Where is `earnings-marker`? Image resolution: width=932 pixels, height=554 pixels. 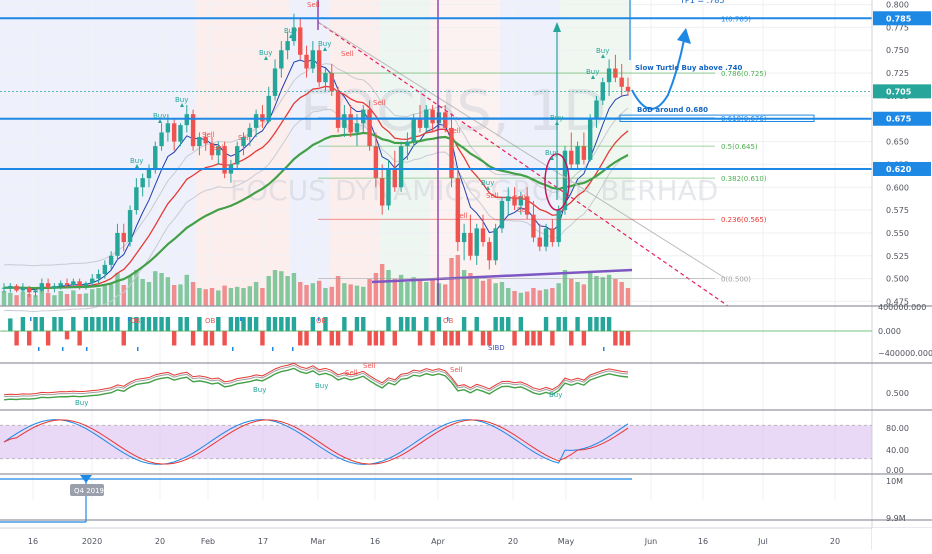 earnings-marker is located at coordinates (86, 479).